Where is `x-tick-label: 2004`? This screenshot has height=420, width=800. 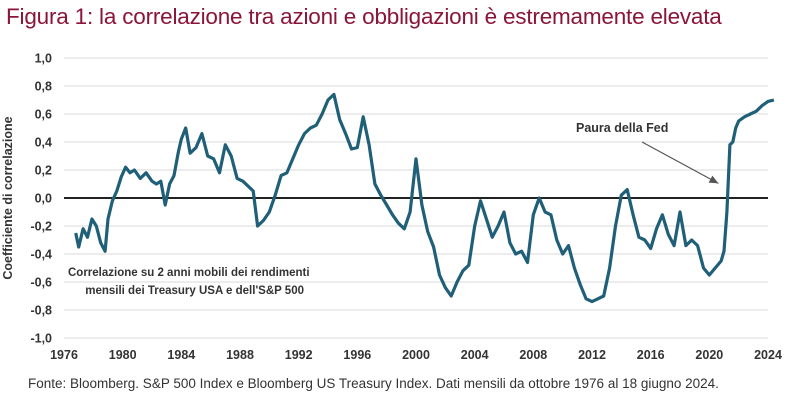
x-tick-label: 2004 is located at coordinates (475, 355).